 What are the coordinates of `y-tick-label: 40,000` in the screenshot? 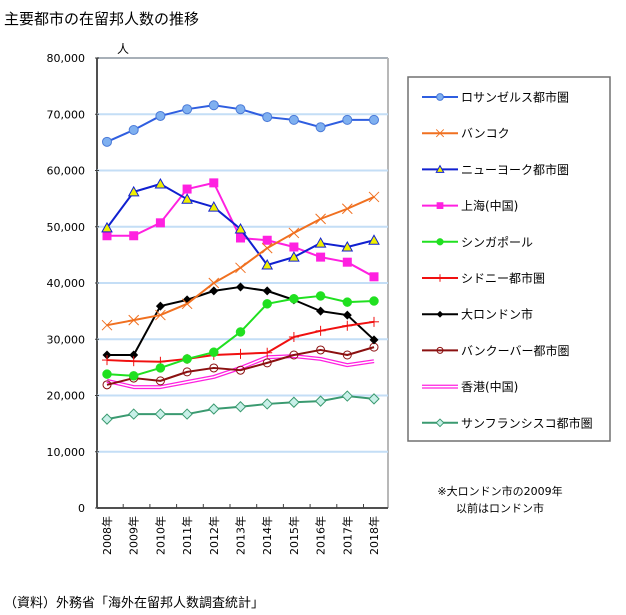 It's located at (66, 283).